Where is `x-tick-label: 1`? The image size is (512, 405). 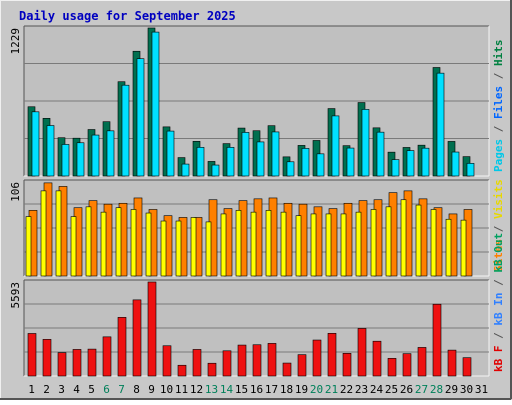
x-tick-label: 1 is located at coordinates (31, 389).